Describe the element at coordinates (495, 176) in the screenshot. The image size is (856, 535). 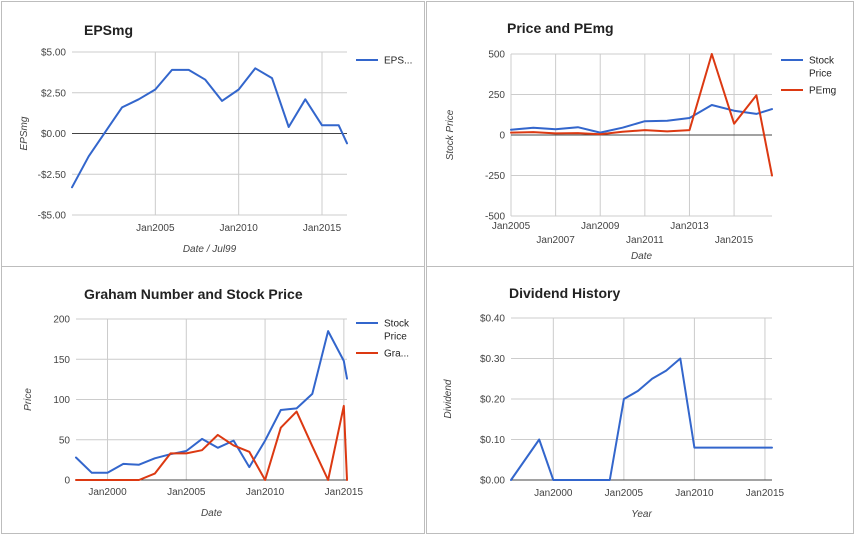
I see `y-tick-label: -250` at that location.